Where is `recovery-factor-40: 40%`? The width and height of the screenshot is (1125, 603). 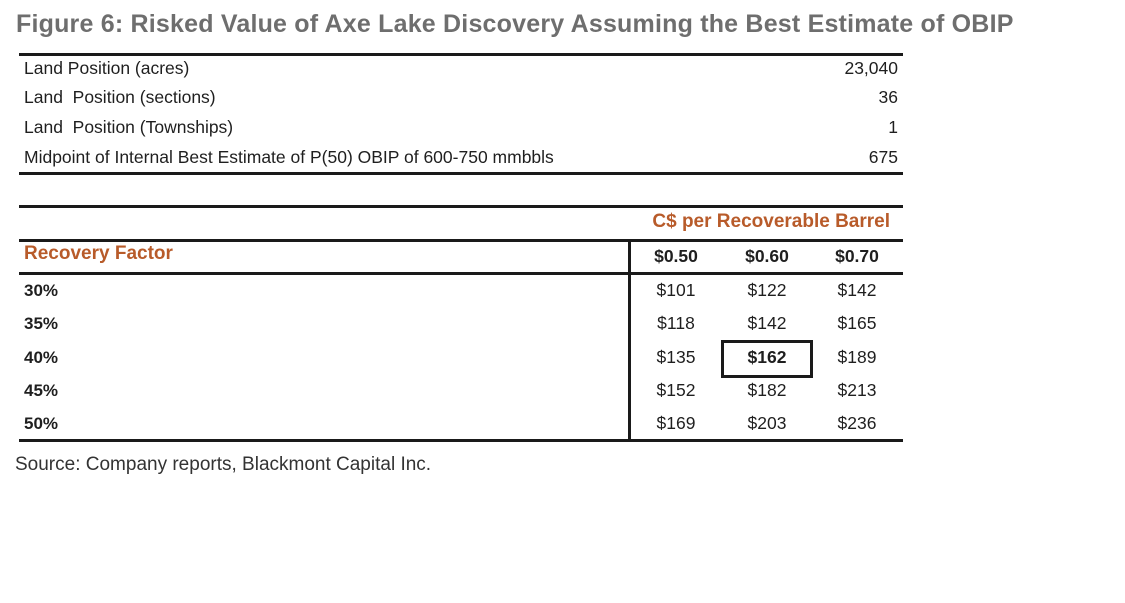
recovery-factor-40: 40% is located at coordinates (41, 357).